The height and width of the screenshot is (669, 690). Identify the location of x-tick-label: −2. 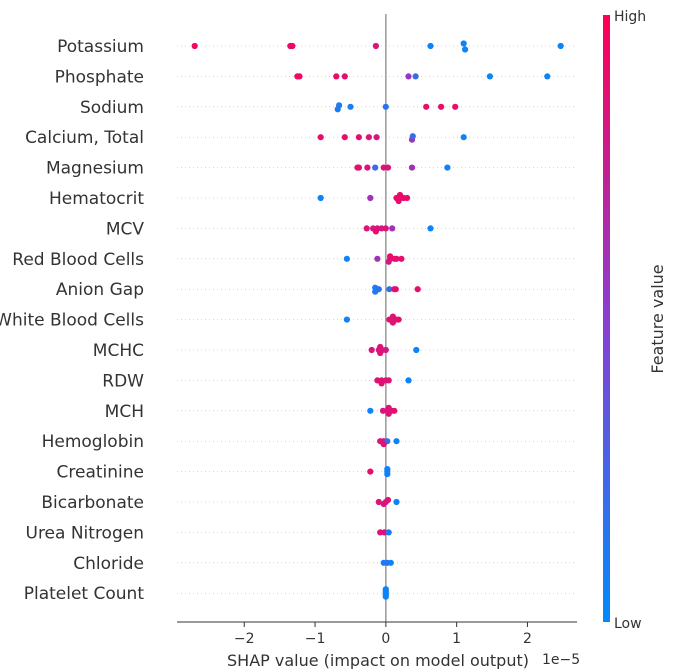
(244, 639).